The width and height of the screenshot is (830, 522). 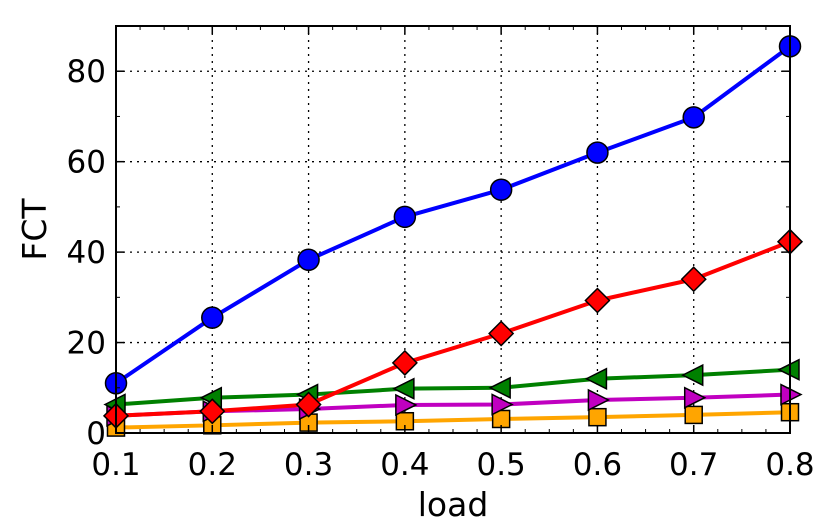 I want to click on x-axis-label: load, so click(x=453, y=503).